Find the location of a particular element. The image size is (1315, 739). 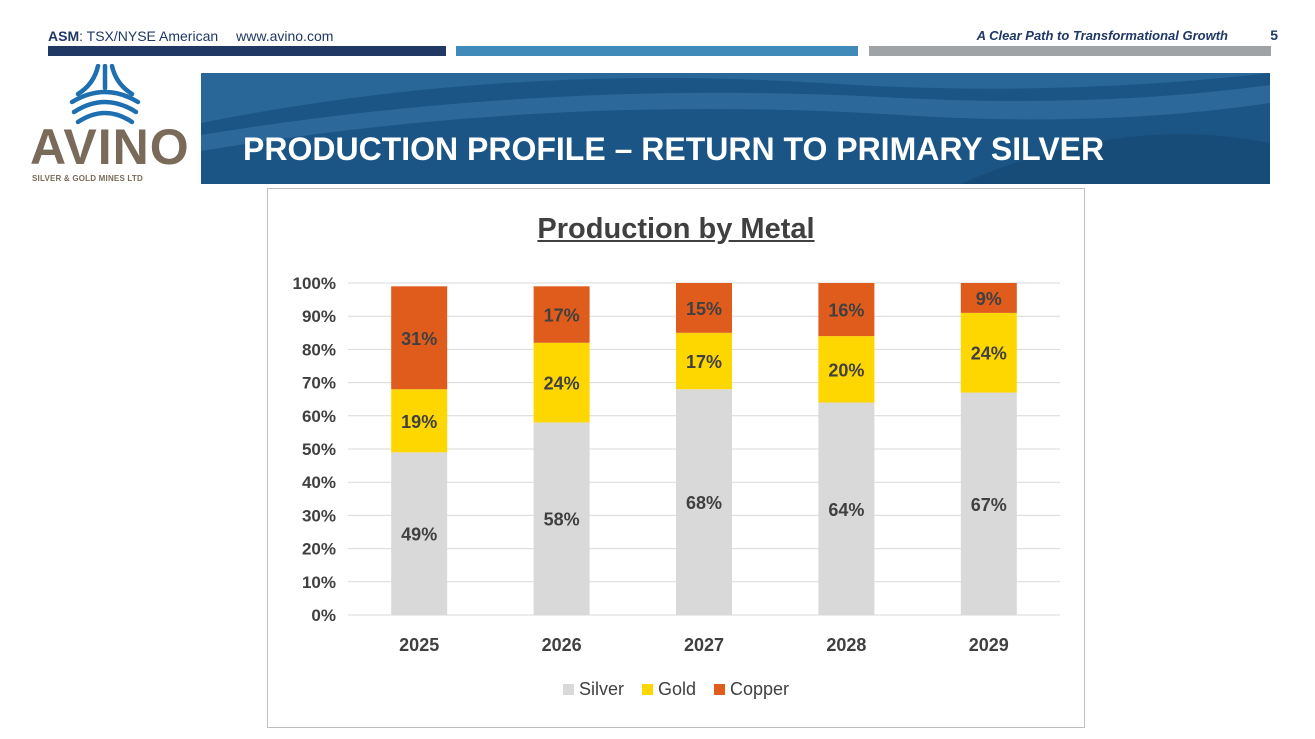

x-tick-label: 2027 is located at coordinates (704, 645).